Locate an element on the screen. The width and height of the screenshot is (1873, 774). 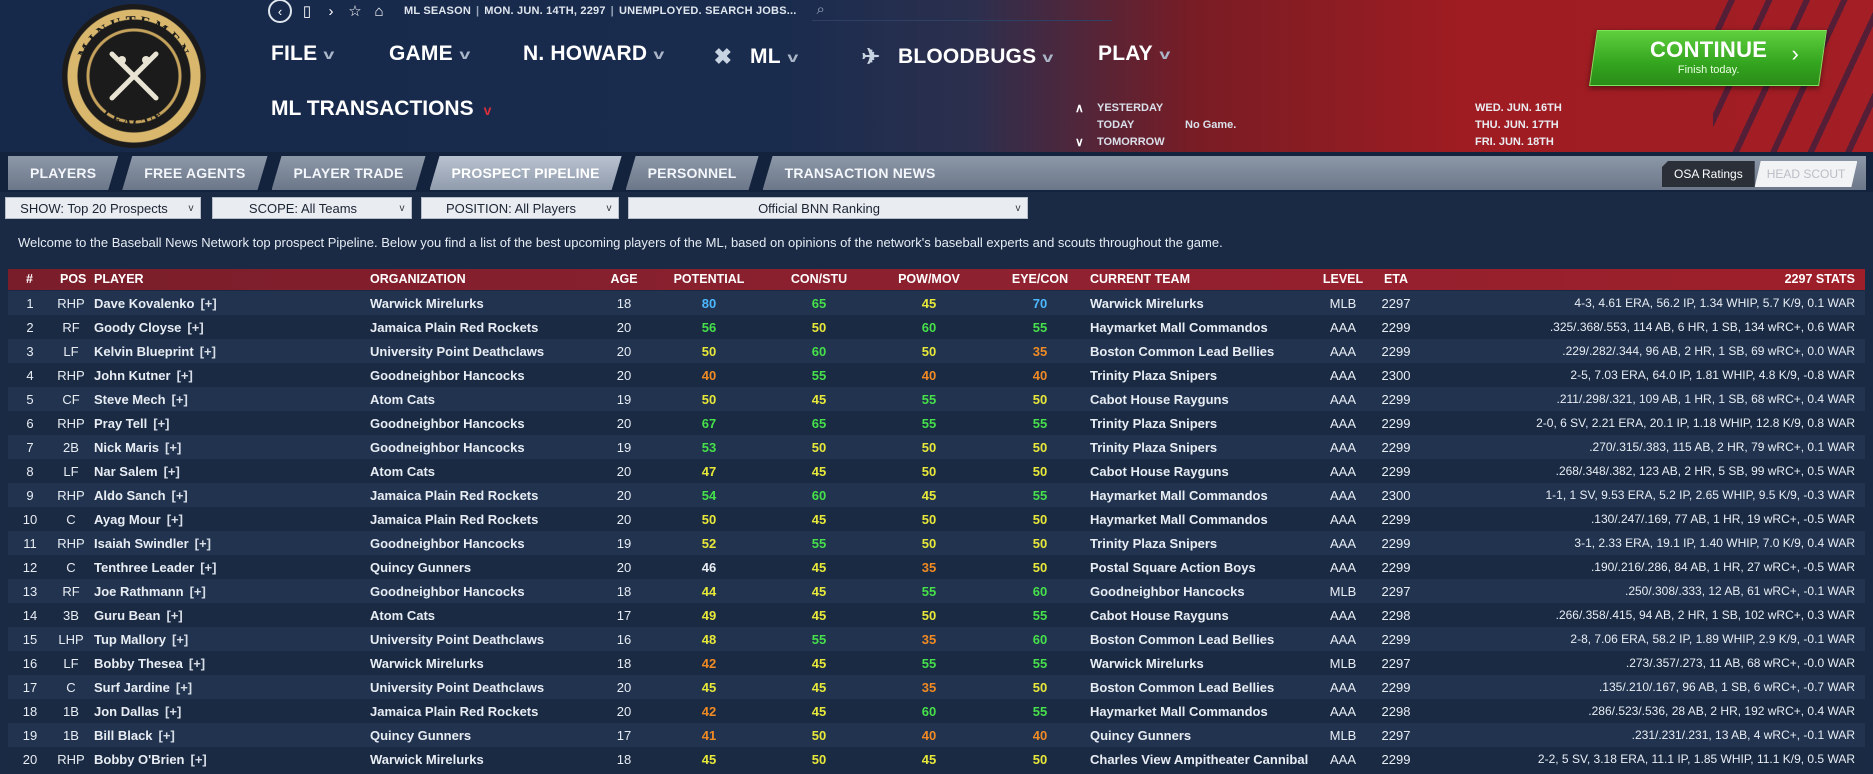
player-name-link: Nar Salem is located at coordinates (126, 471).